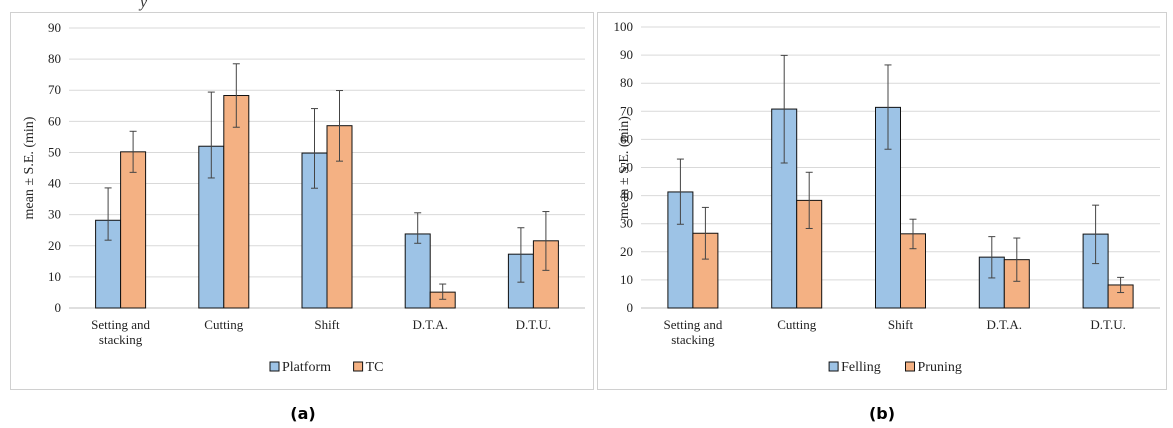  I want to click on legend-label: TC, so click(375, 367).